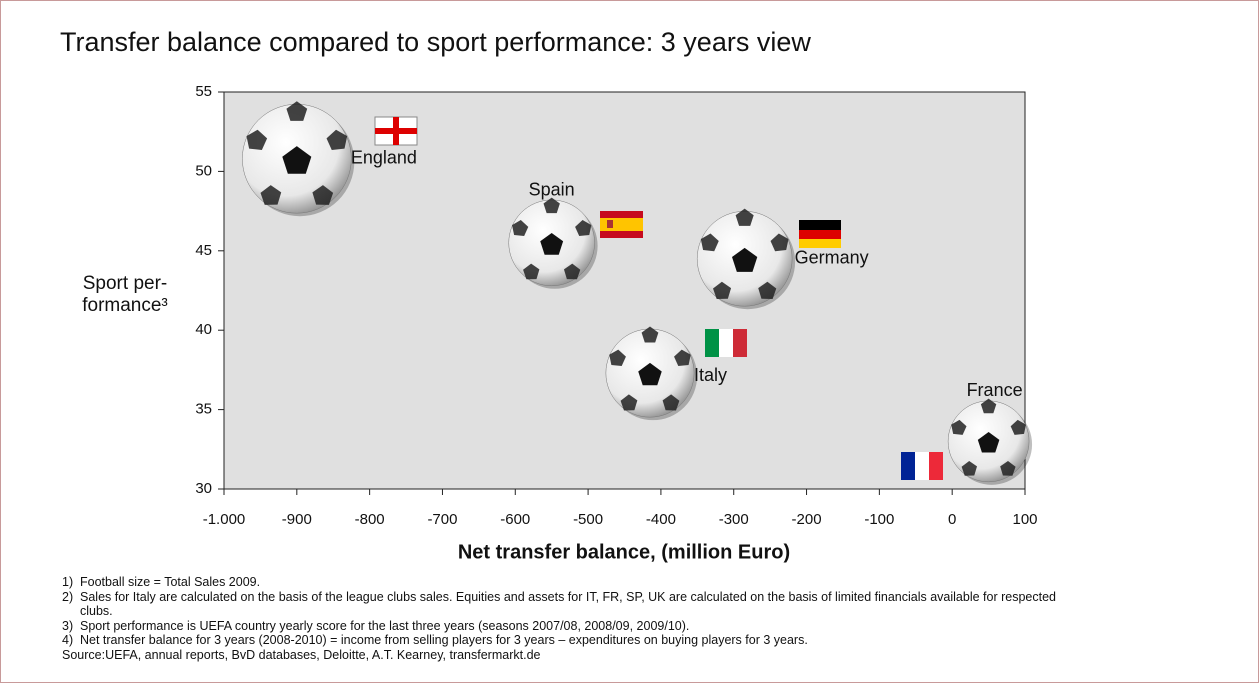  Describe the element at coordinates (567, 582) in the screenshot. I see `footnote: 1) Football size = Total Sales 2009.` at that location.